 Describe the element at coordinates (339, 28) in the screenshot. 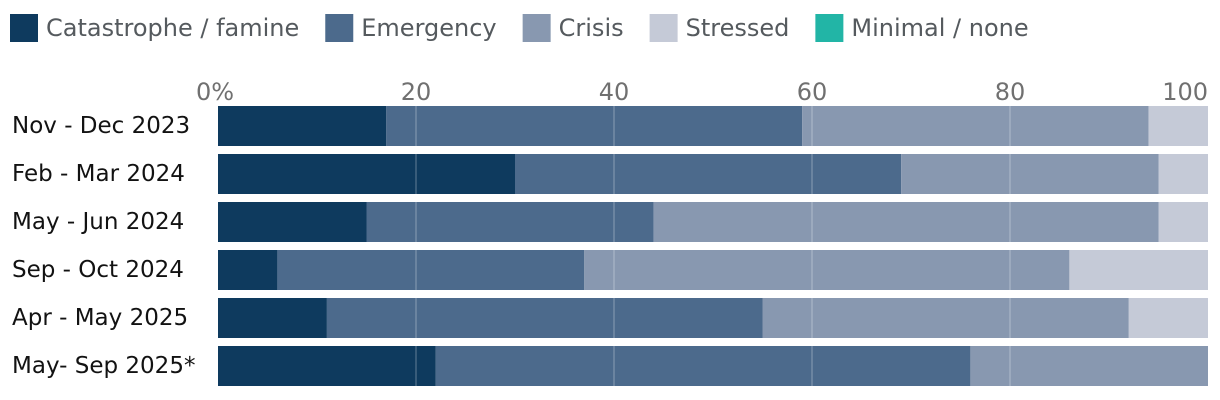

I see `legend-swatch-emergency` at that location.